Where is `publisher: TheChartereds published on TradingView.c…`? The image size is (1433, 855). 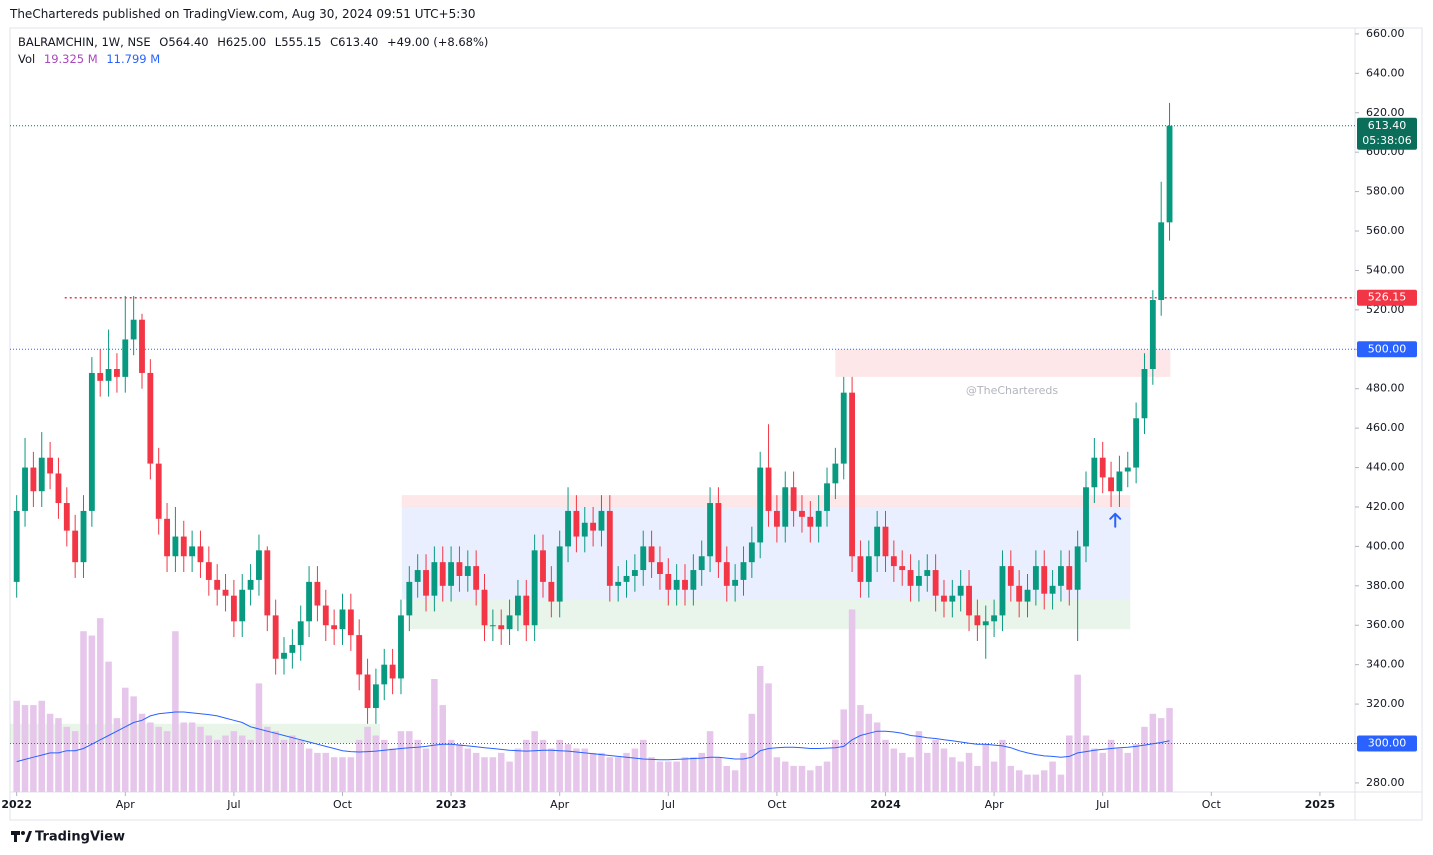 publisher: TheChartereds published on TradingView.c… is located at coordinates (243, 14).